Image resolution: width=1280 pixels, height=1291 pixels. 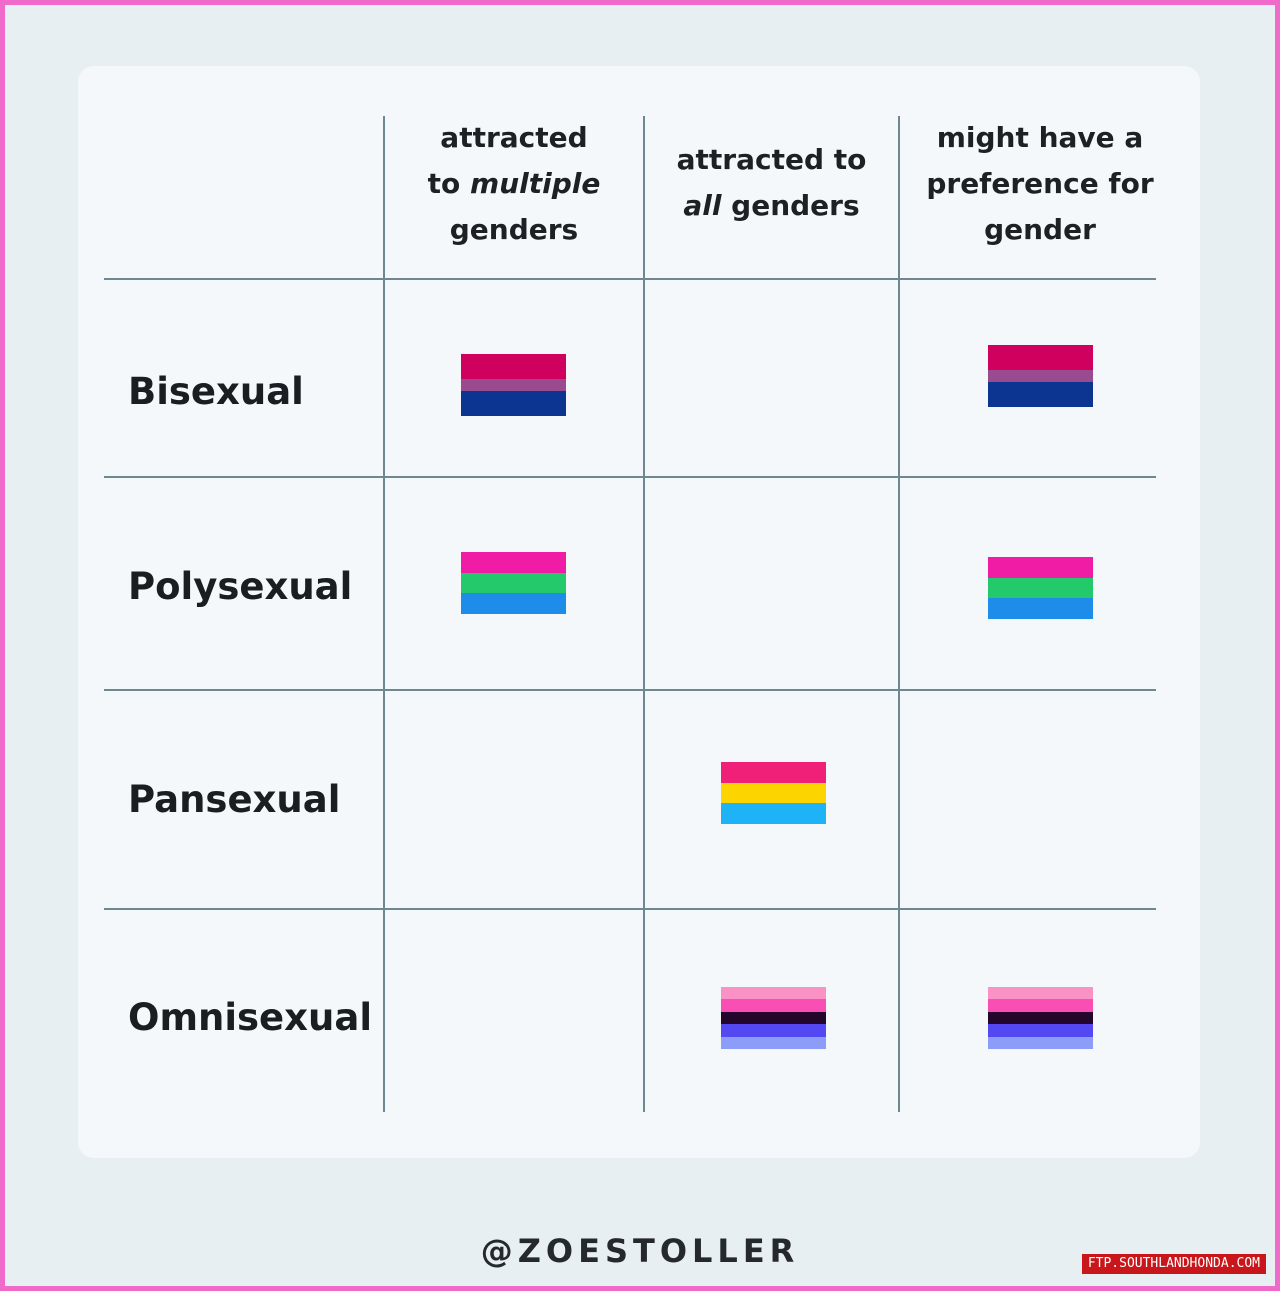 I want to click on omnisexual-flag-all, so click(x=773, y=1018).